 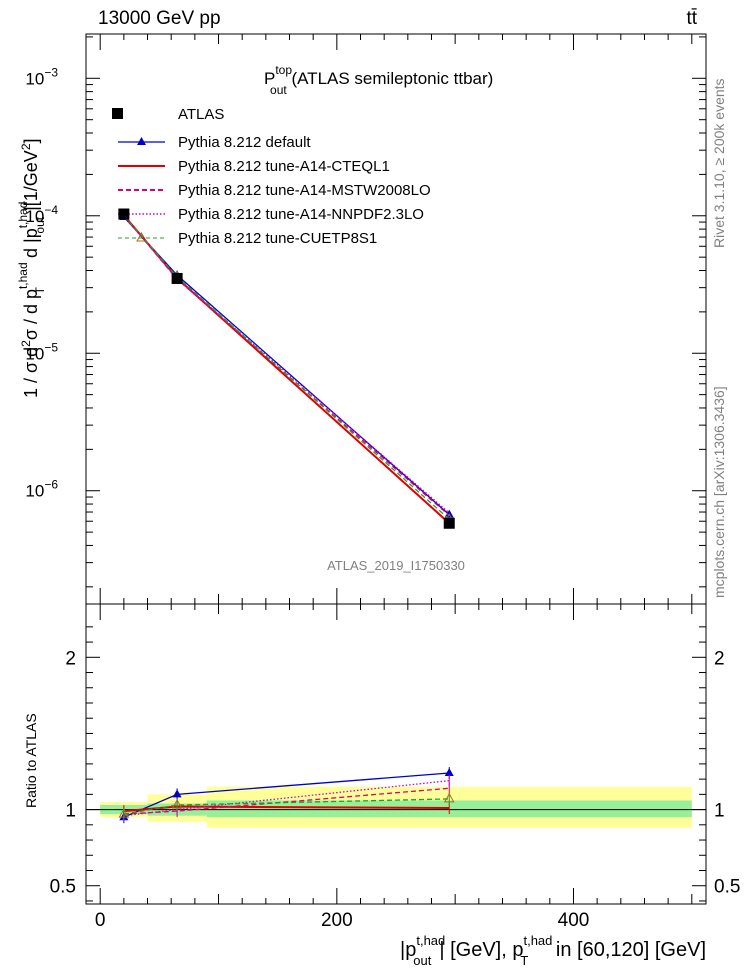 What do you see at coordinates (719, 492) in the screenshot?
I see `mcplots-label: mcplots.cern.ch [arXiv:1306.3436]` at bounding box center [719, 492].